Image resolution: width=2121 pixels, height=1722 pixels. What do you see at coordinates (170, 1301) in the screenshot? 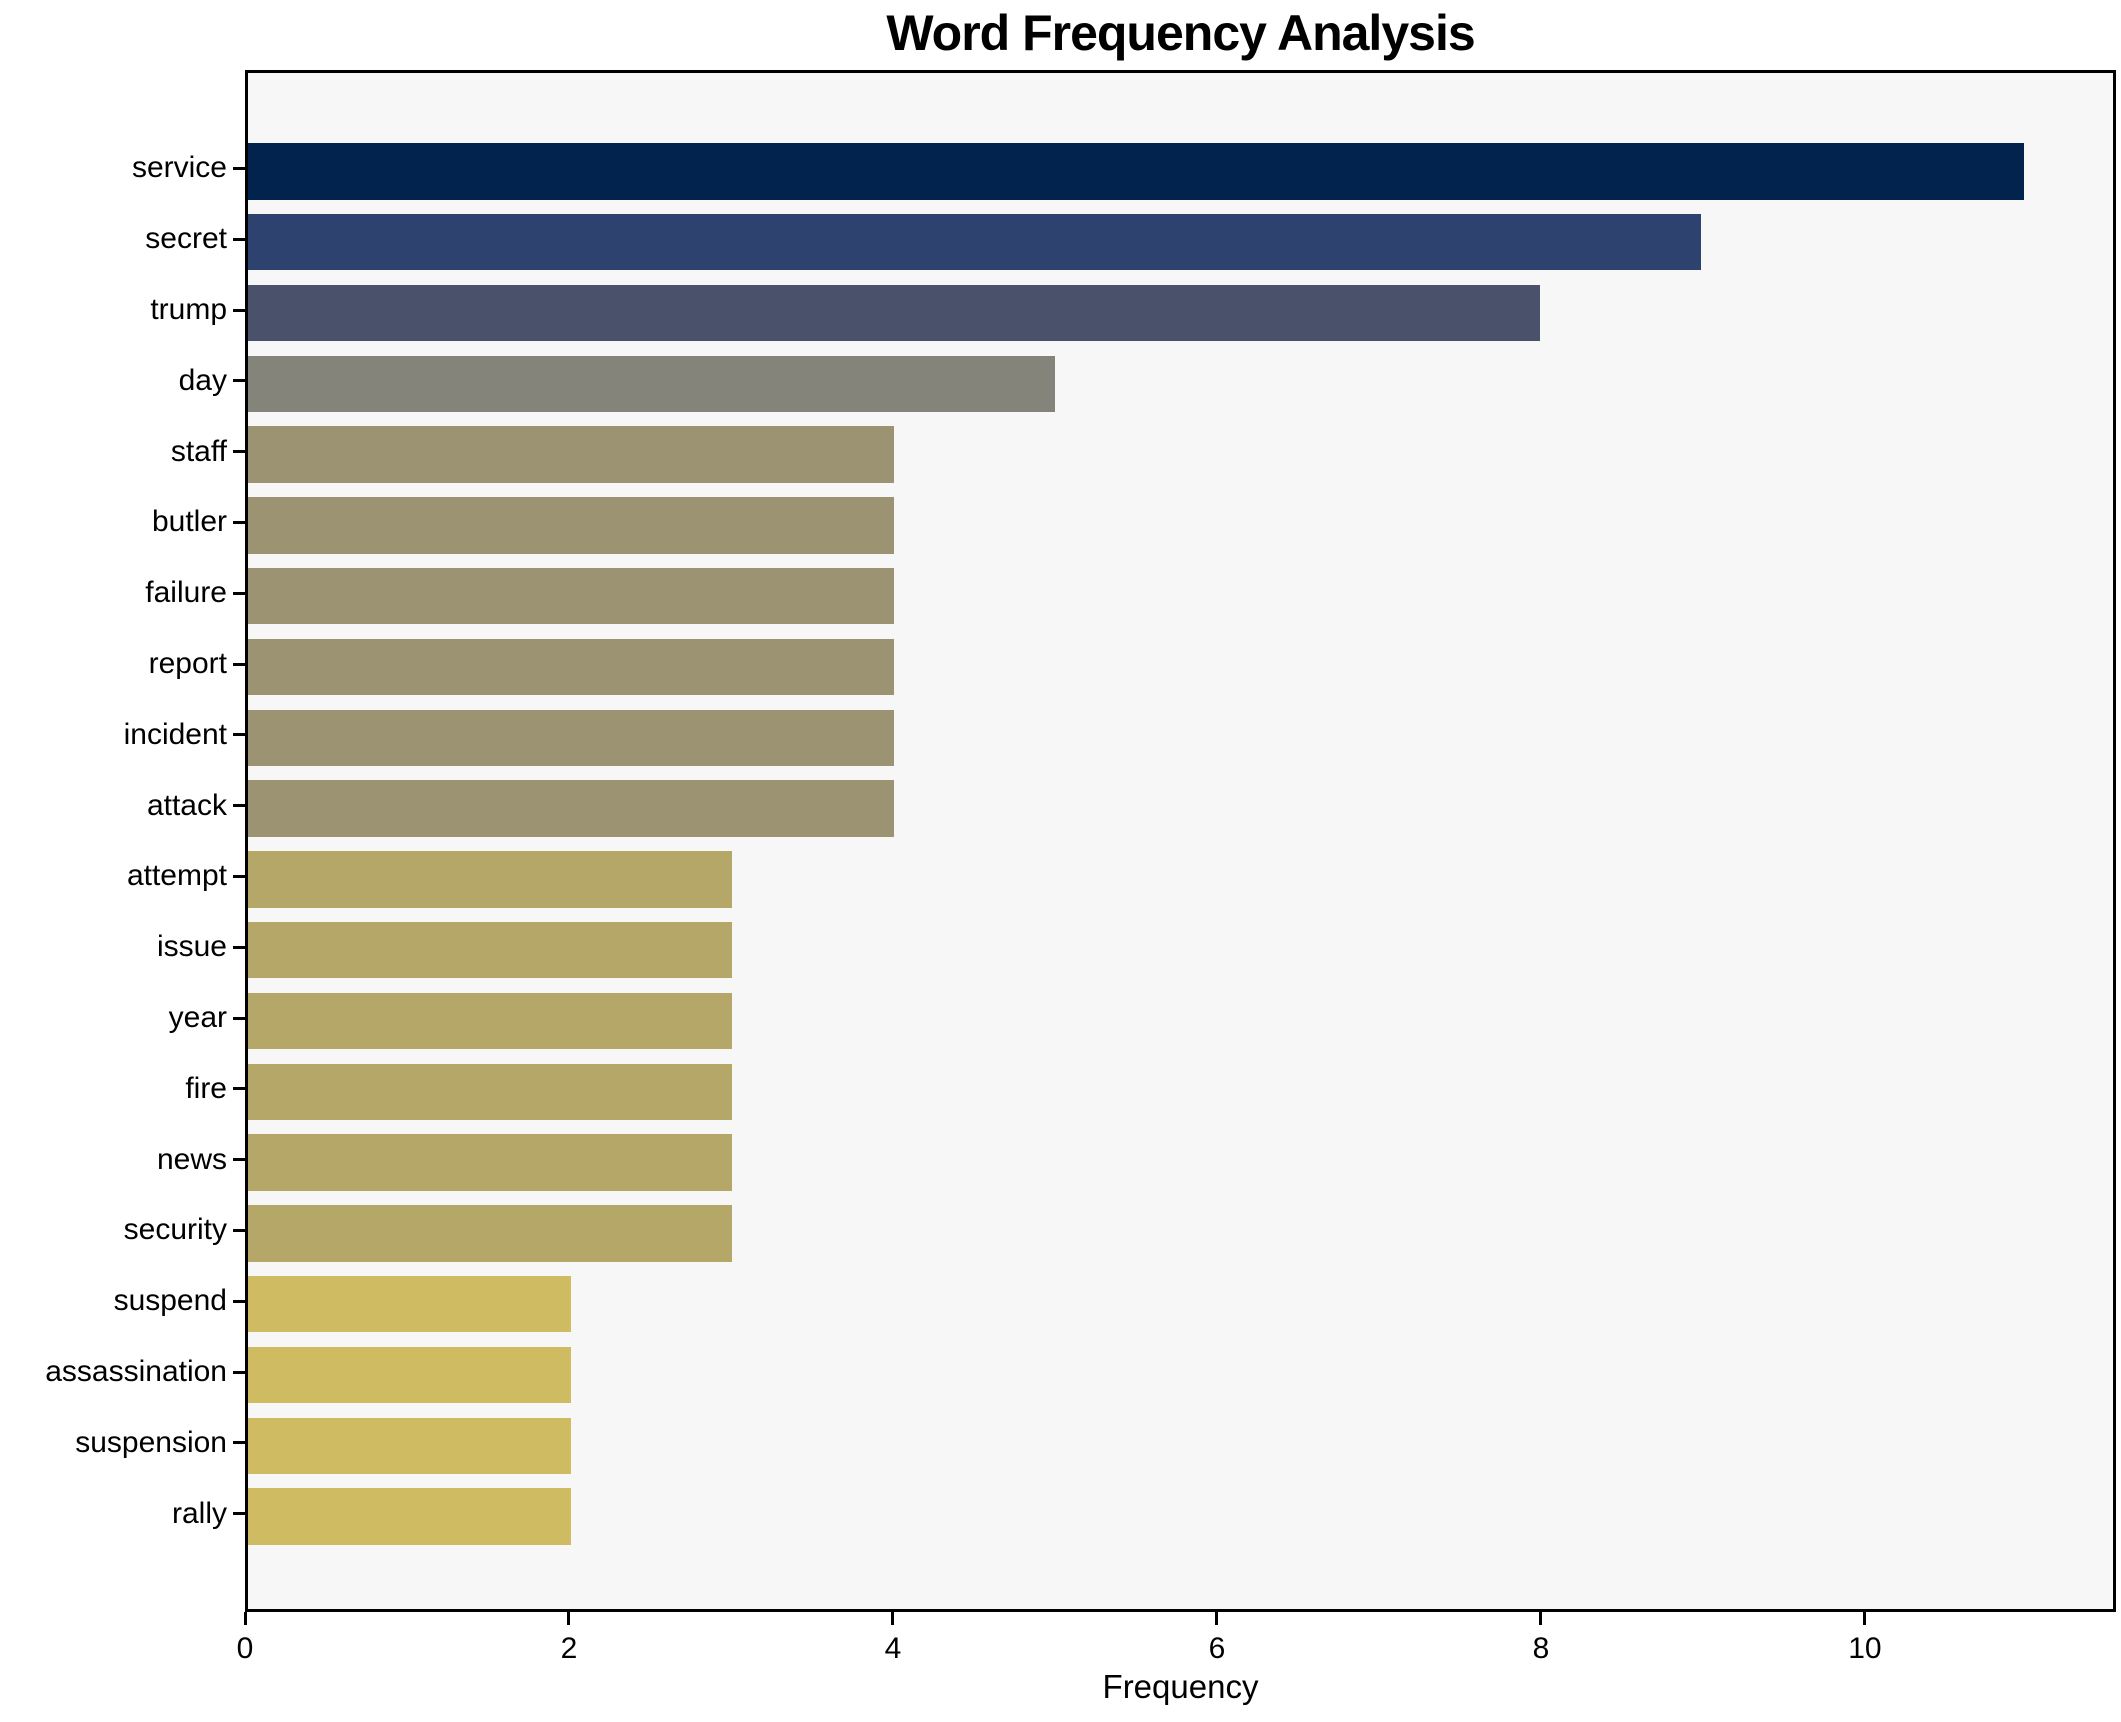
I see `y-tick-label-suspend: suspend` at bounding box center [170, 1301].